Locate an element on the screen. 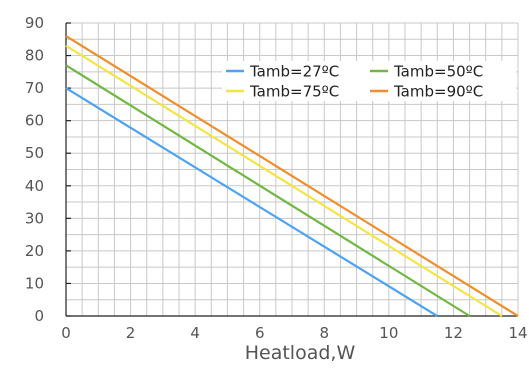  x-tick-labels: 0 2 4 6 8 10 12 14 is located at coordinates (294, 333).